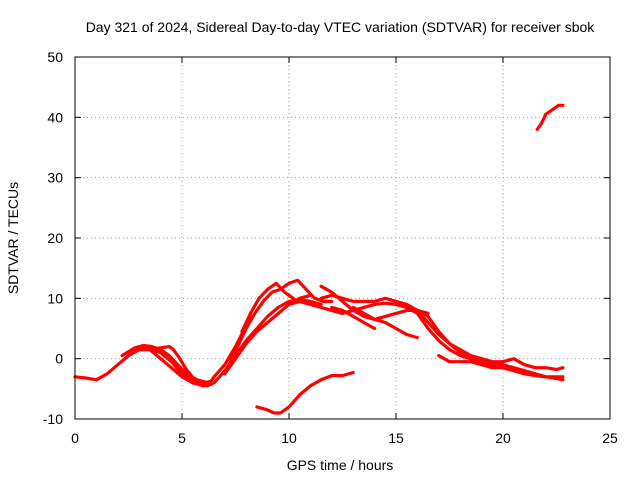 The height and width of the screenshot is (480, 640). Describe the element at coordinates (13, 238) in the screenshot. I see `y-axis-label: SDTVAR / TECUs` at that location.